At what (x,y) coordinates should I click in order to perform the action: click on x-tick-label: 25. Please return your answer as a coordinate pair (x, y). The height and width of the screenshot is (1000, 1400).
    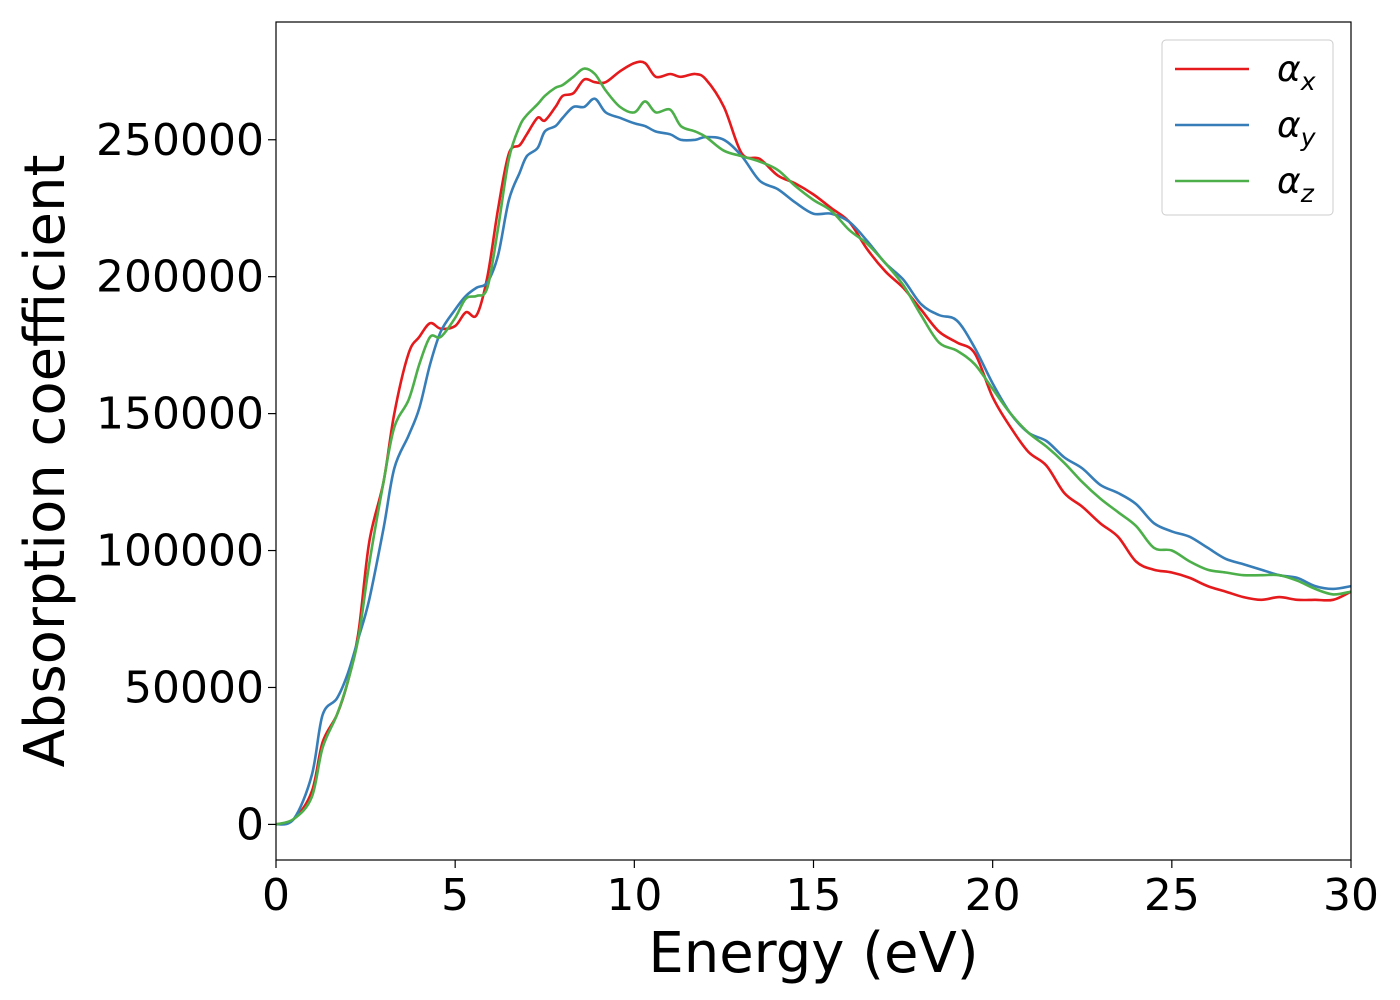
    Looking at the image, I should click on (1172, 895).